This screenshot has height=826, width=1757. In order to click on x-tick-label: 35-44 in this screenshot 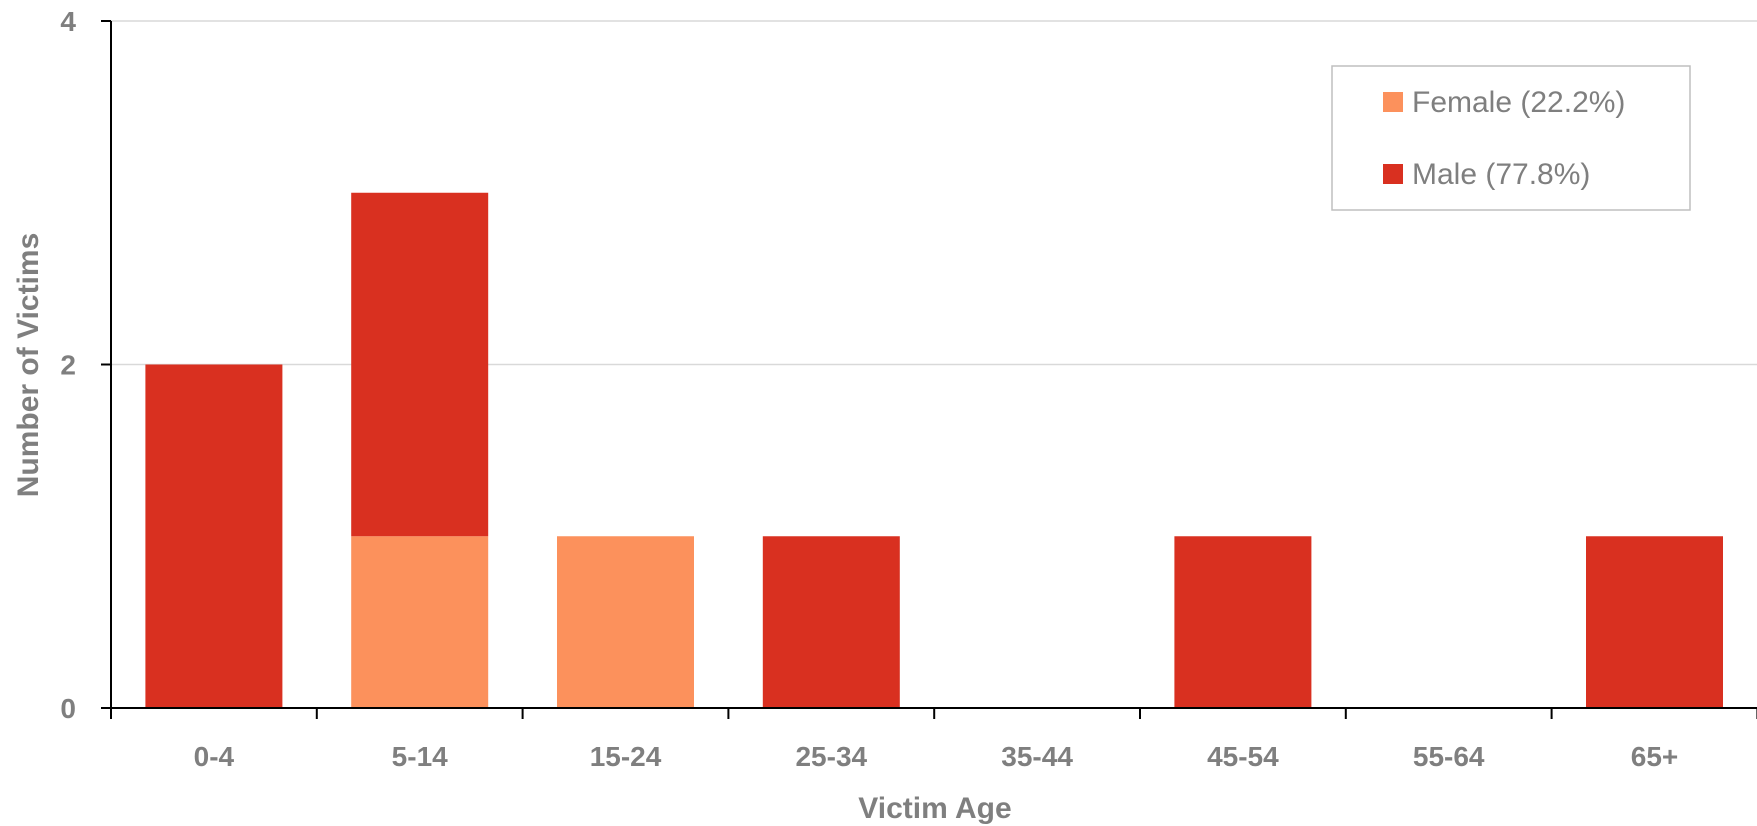, I will do `click(1037, 756)`.